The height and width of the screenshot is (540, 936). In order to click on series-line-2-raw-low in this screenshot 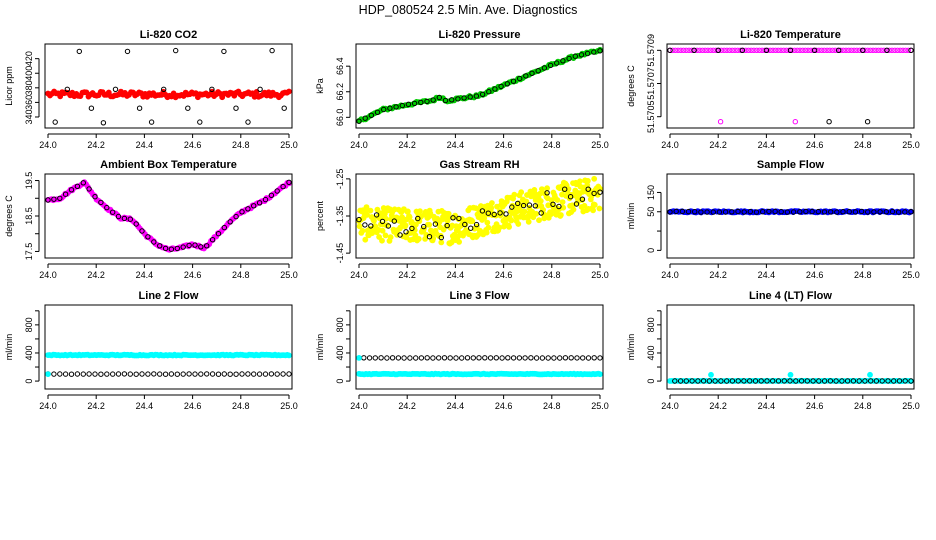, I will do `click(48, 374)`.